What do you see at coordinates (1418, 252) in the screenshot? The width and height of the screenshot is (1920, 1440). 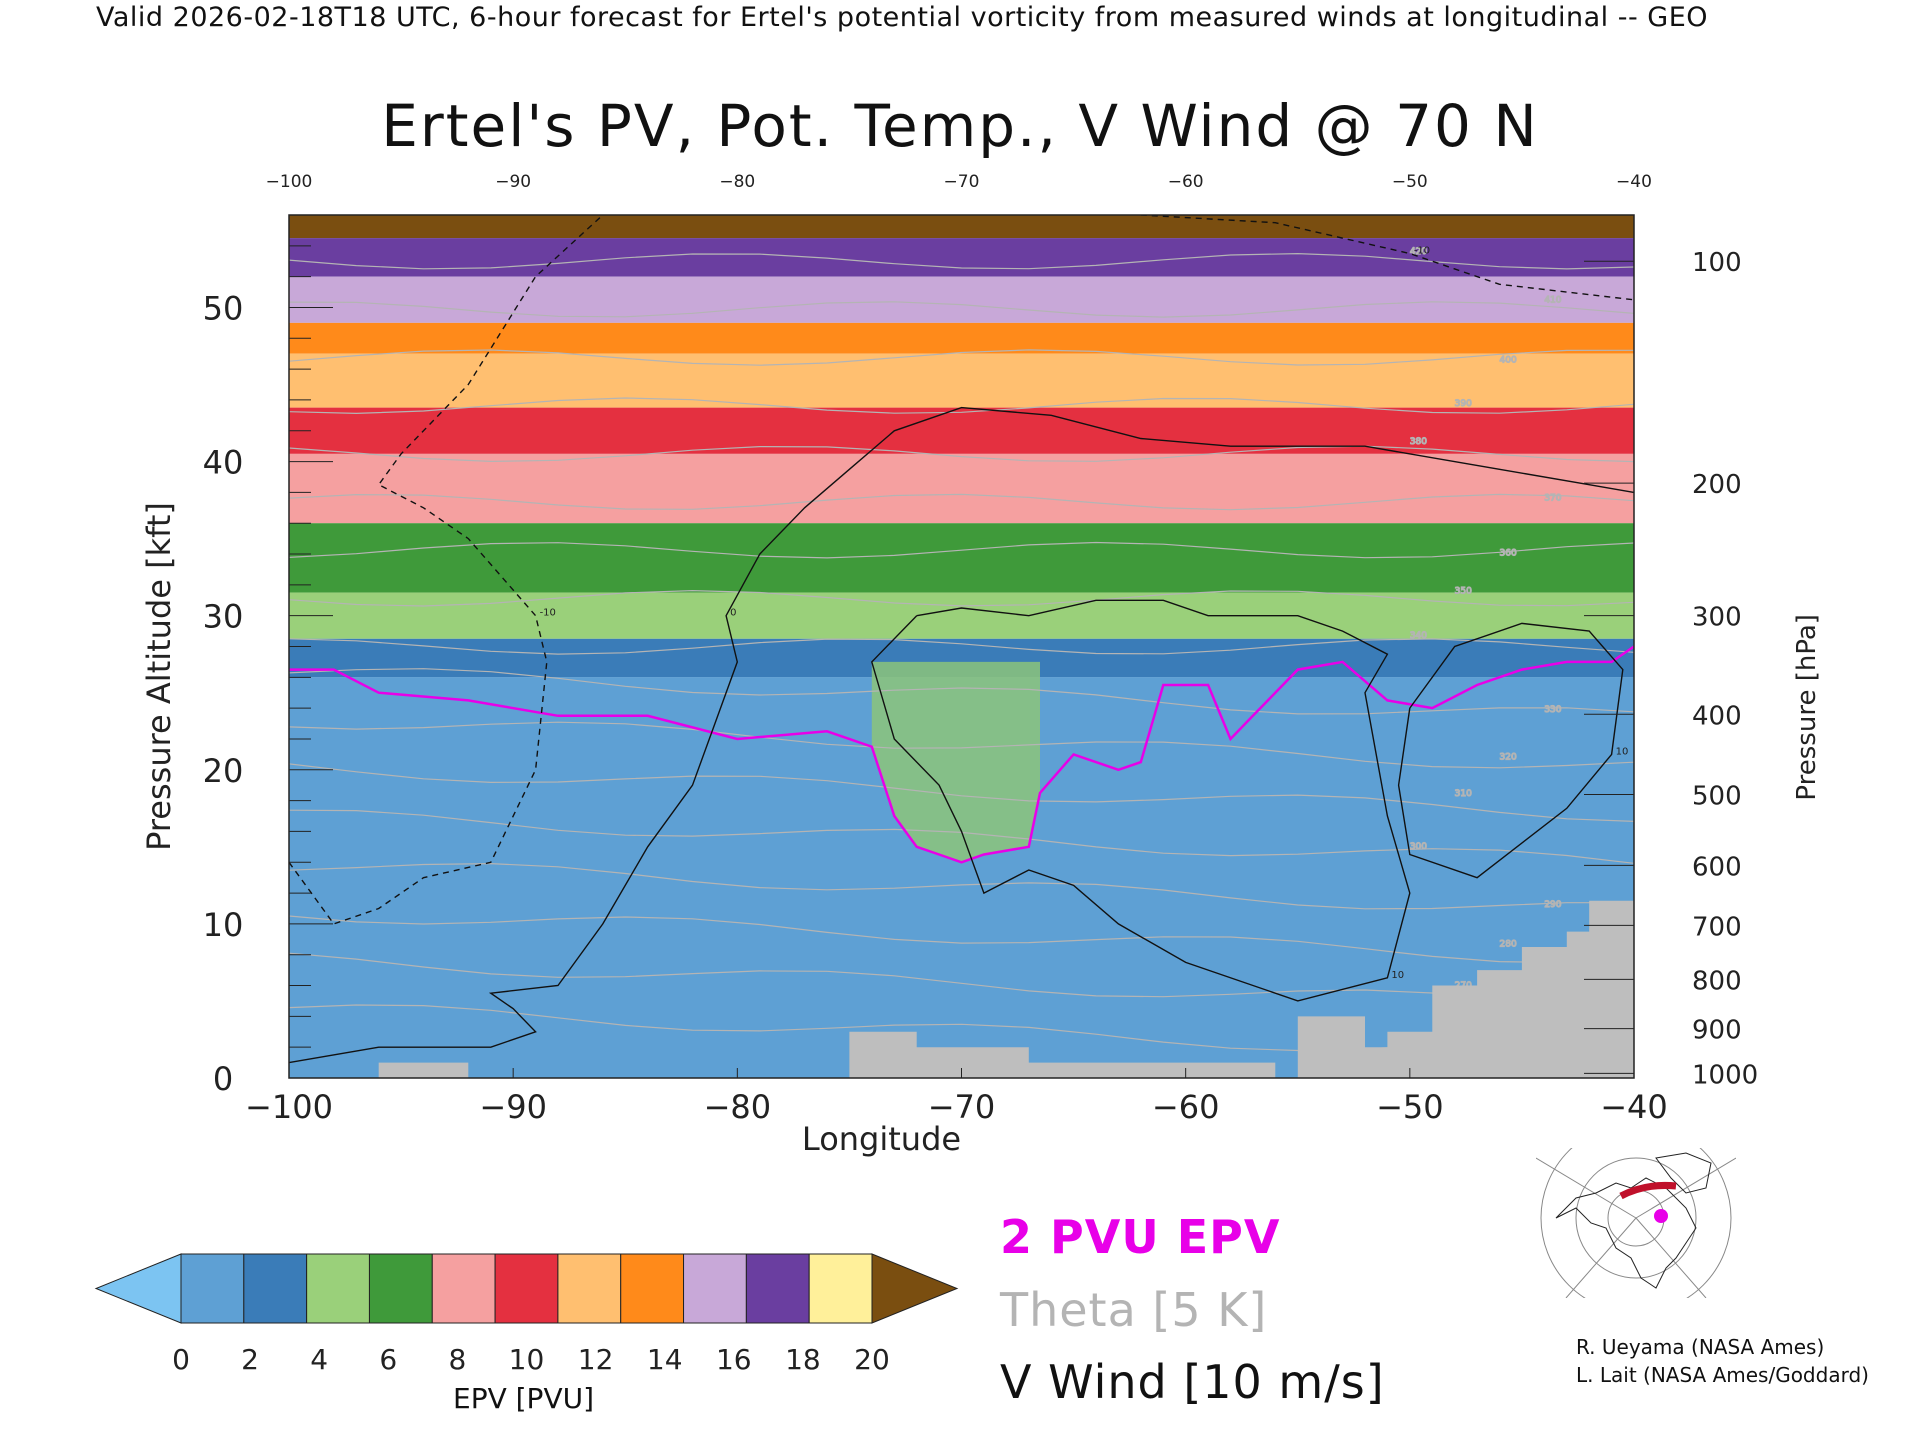 I see `theta-contour-label: 420` at bounding box center [1418, 252].